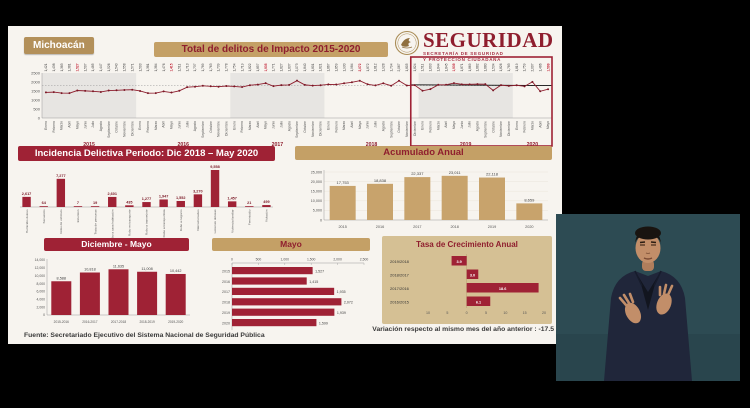 The image size is (750, 408). Describe the element at coordinates (109, 67) in the screenshot. I see `svg-text: 1,526` at that location.